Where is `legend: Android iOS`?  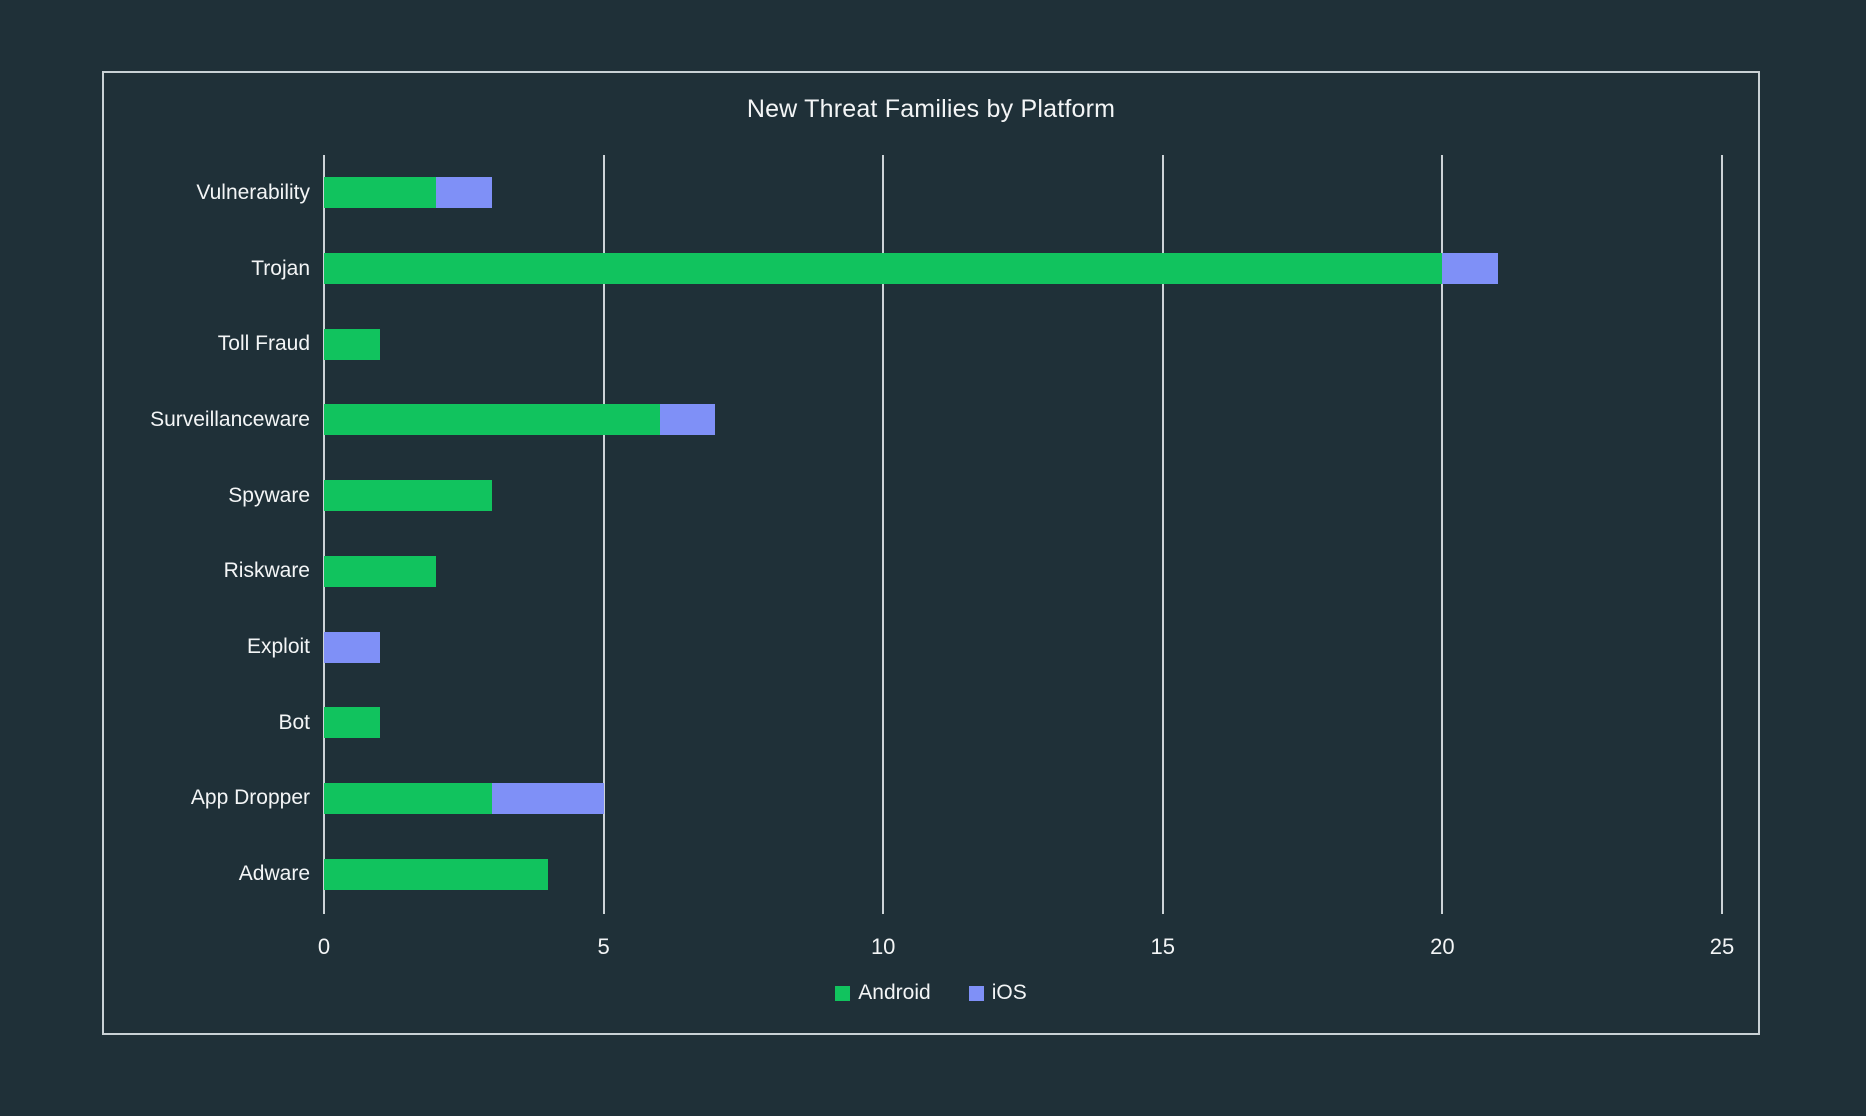 legend: Android iOS is located at coordinates (931, 993).